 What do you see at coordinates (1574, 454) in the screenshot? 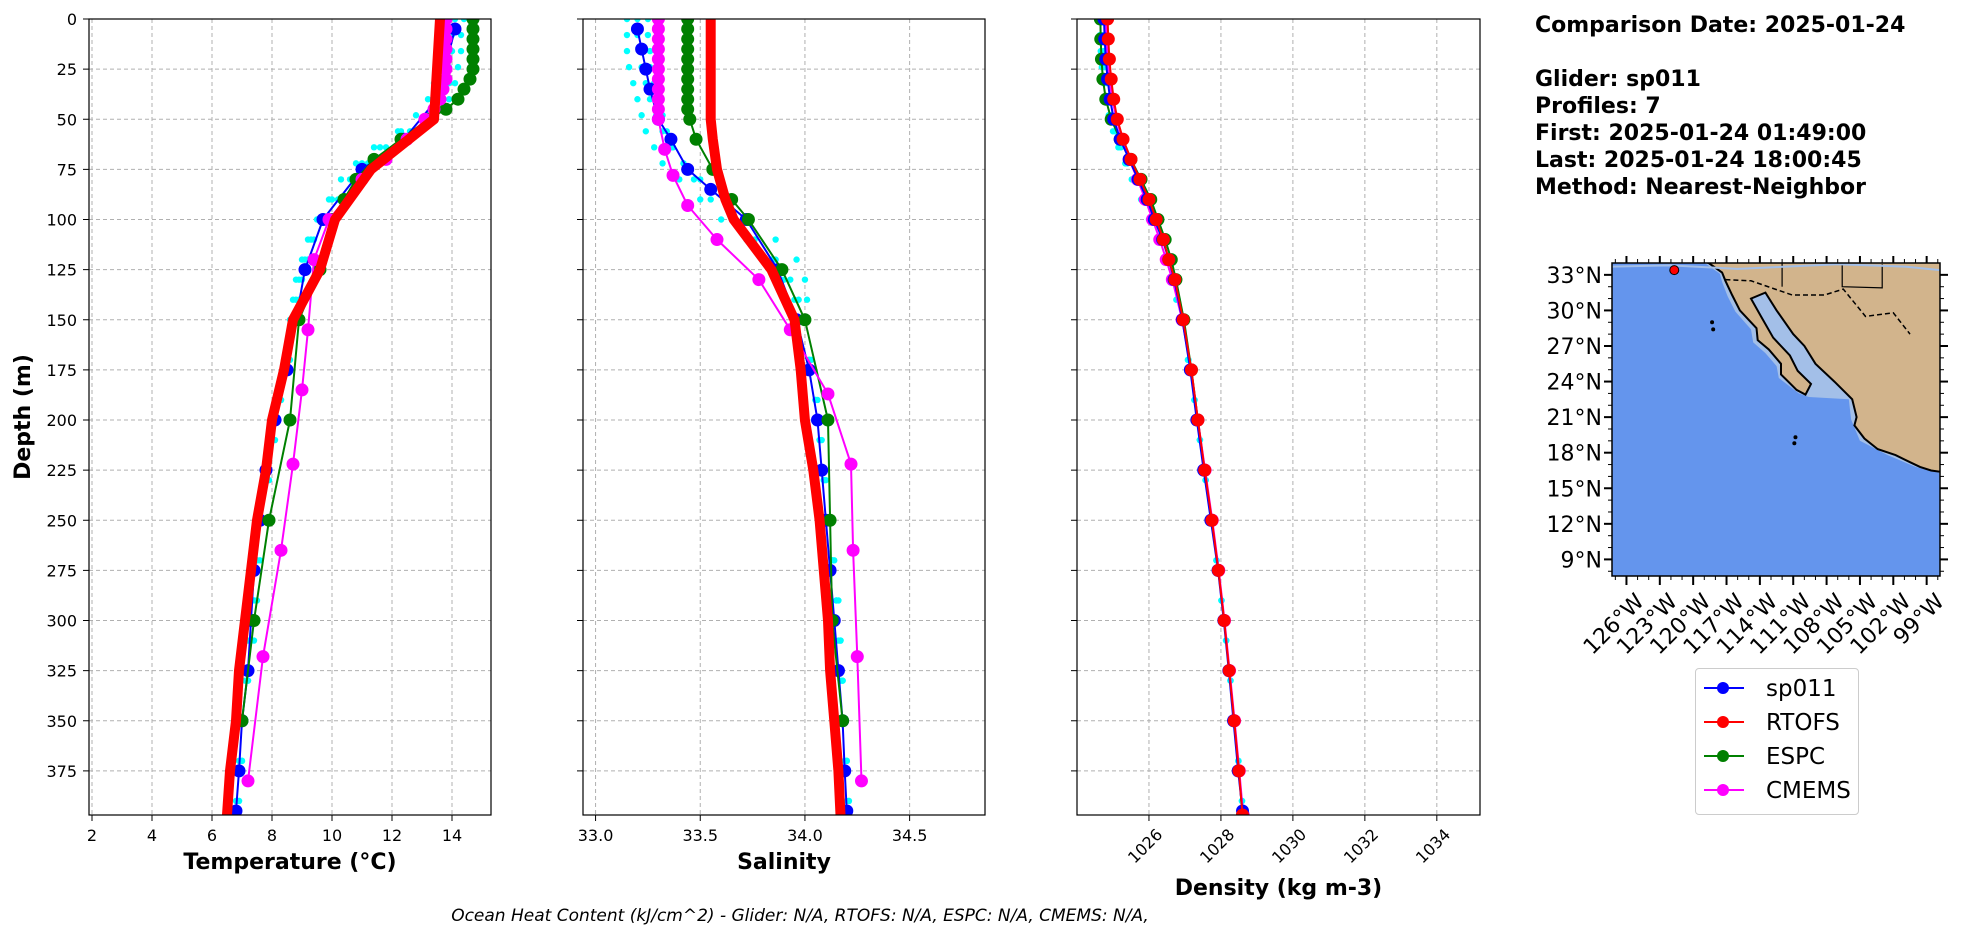
I see `lat-tick-label: 18°N` at bounding box center [1574, 454].